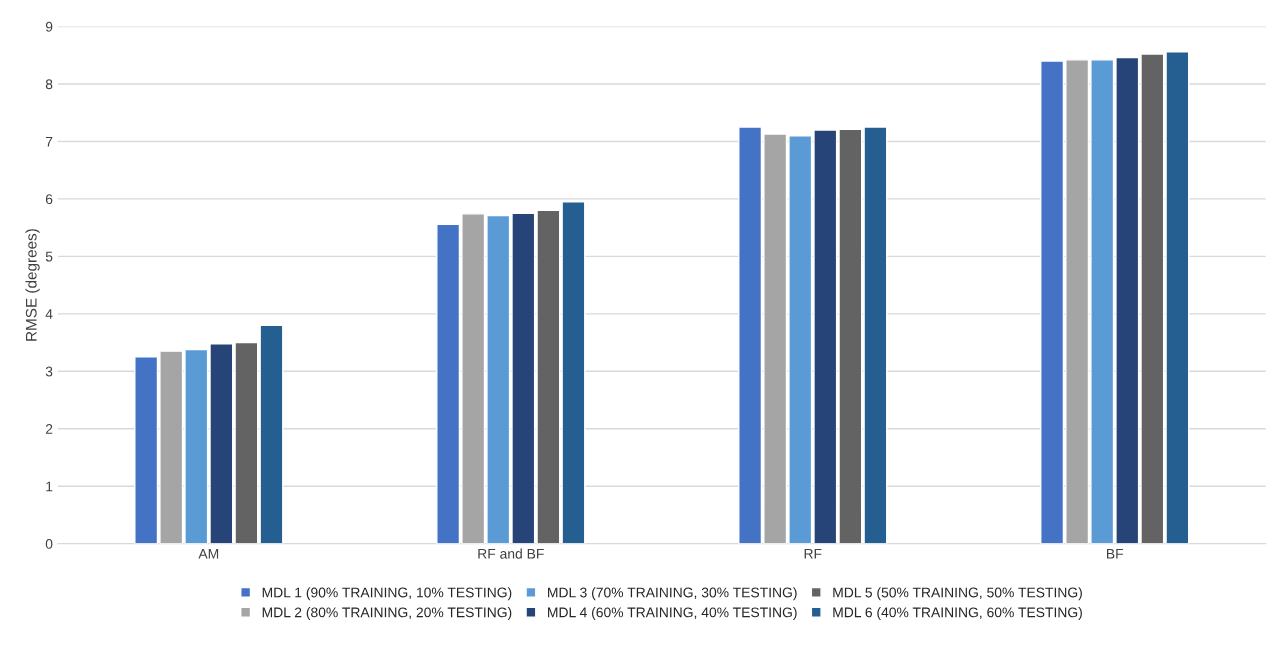 This screenshot has width=1285, height=663. What do you see at coordinates (208, 554) in the screenshot?
I see `x-tick-label: AM` at bounding box center [208, 554].